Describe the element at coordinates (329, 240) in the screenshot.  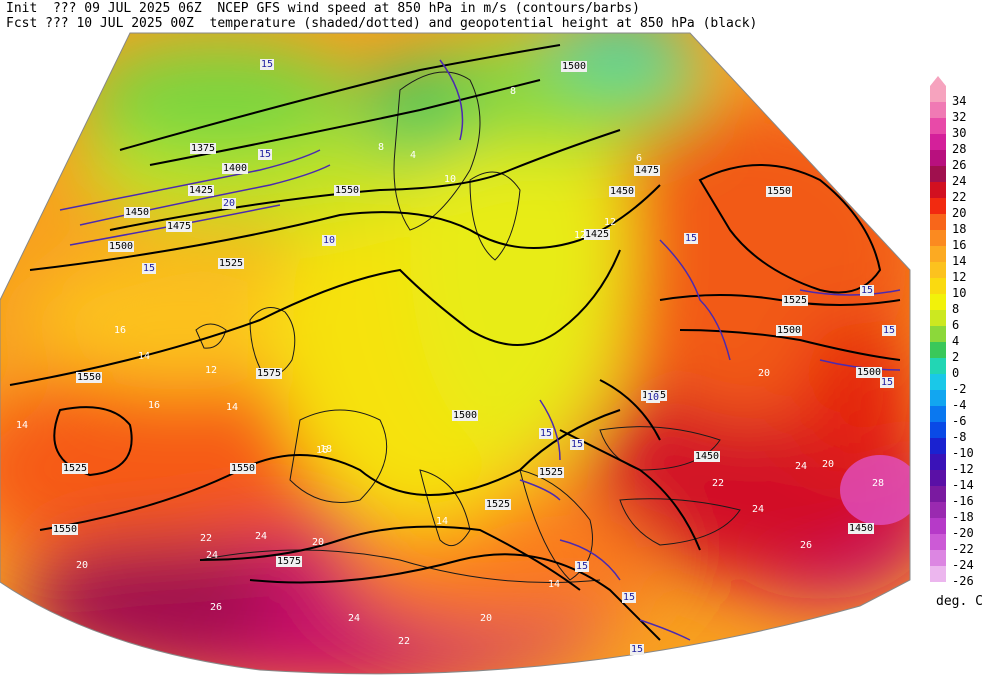
I see `wind-label: 10` at that location.